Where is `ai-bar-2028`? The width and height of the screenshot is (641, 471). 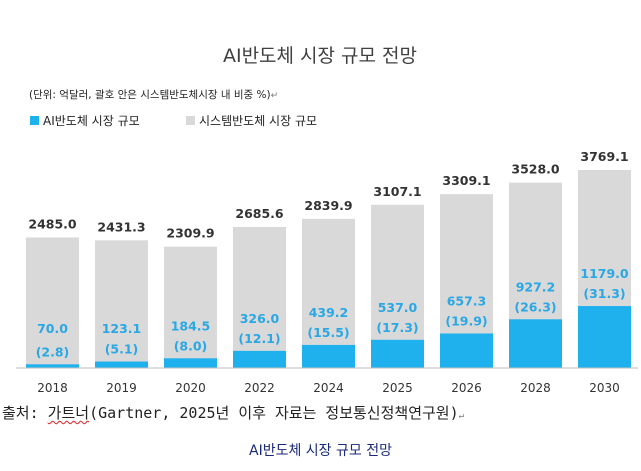 ai-bar-2028 is located at coordinates (535, 343).